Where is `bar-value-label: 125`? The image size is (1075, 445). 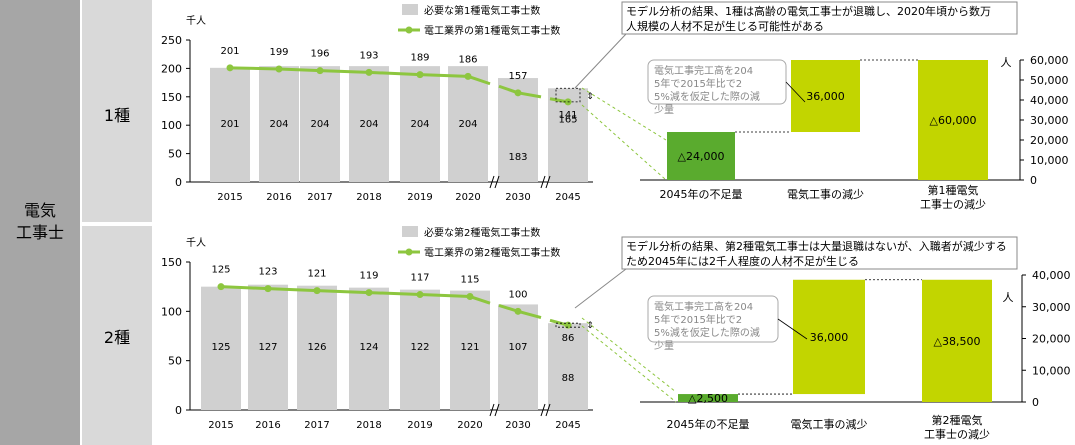 bar-value-label: 125 is located at coordinates (220, 347).